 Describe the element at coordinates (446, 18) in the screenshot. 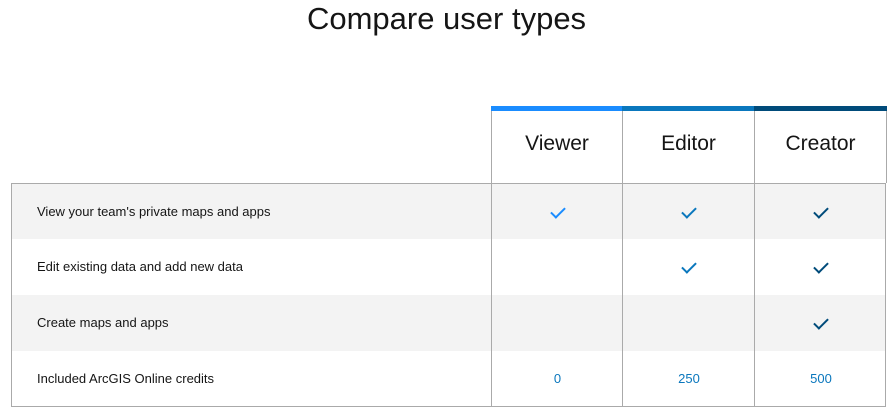

I see `page-title: Compare user types` at that location.